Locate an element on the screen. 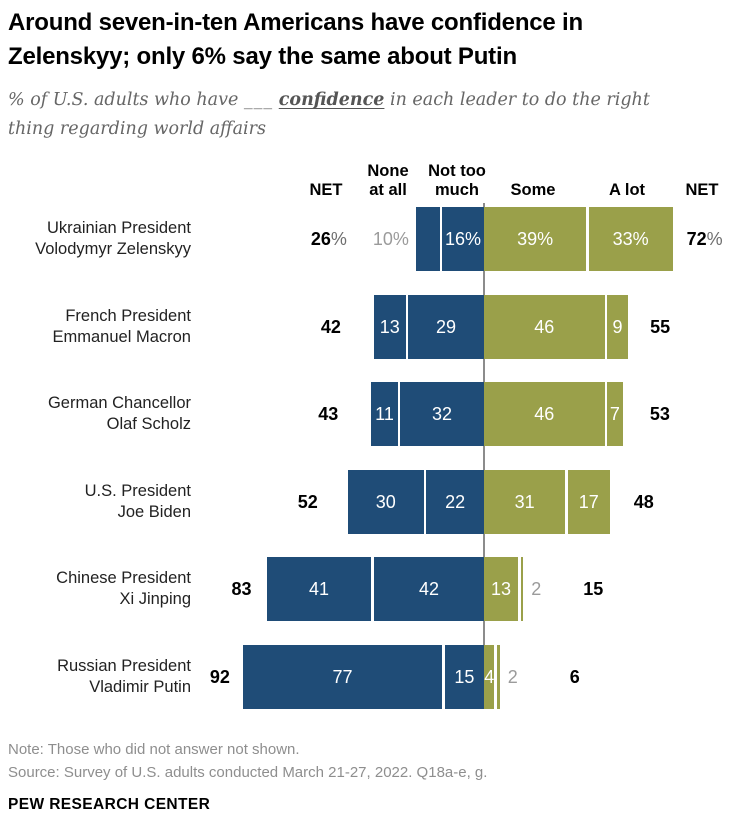 The width and height of the screenshot is (747, 827). segment-label-none: 11 is located at coordinates (384, 414).